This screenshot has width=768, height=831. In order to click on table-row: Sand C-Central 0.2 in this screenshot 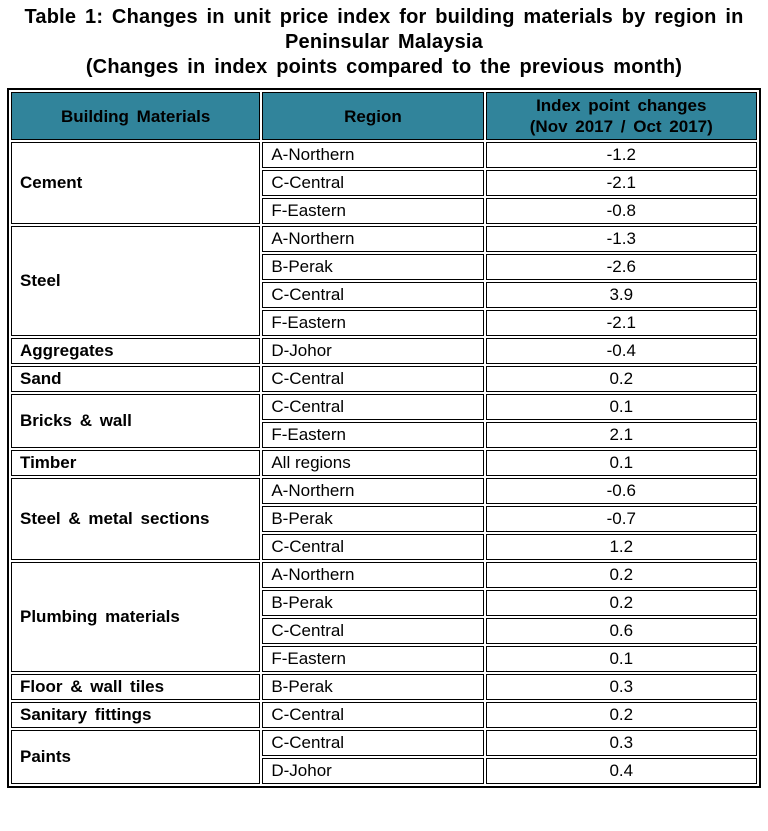, I will do `click(384, 379)`.